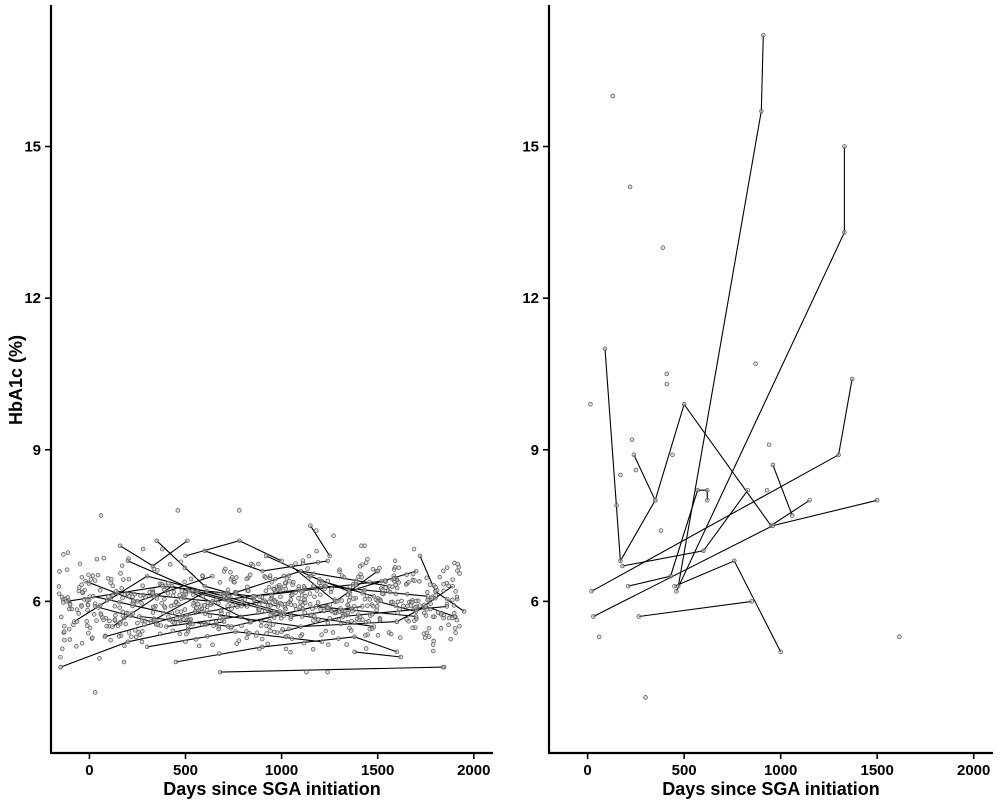 This screenshot has height=800, width=1000. I want to click on y-tick-label: 9, so click(37, 450).